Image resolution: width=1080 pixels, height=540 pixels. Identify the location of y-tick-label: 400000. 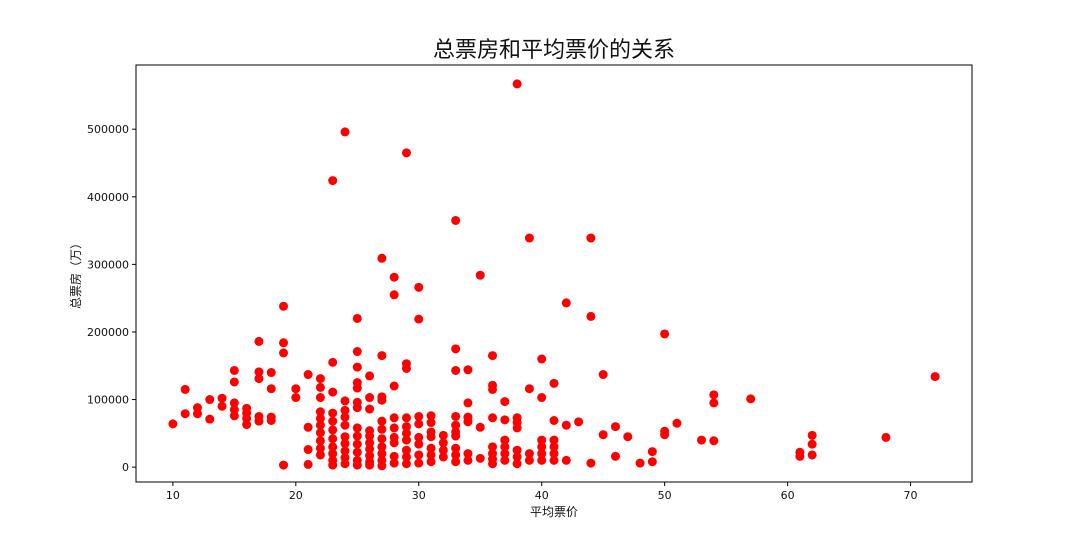
(108, 197).